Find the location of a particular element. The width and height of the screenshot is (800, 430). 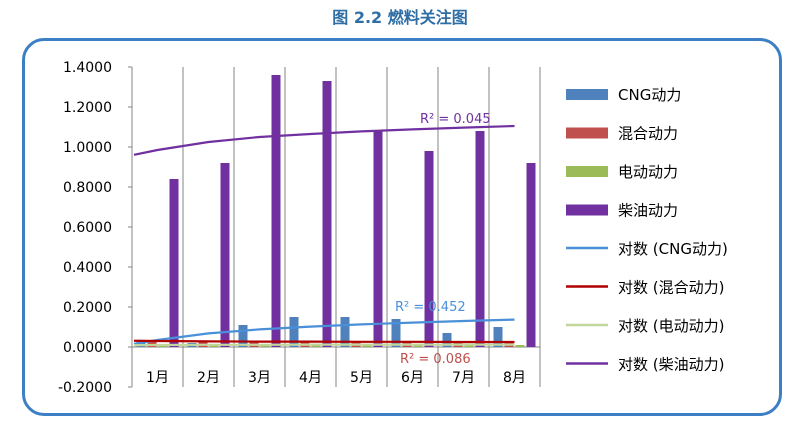

r2-label: R² = 0.452 is located at coordinates (430, 307).